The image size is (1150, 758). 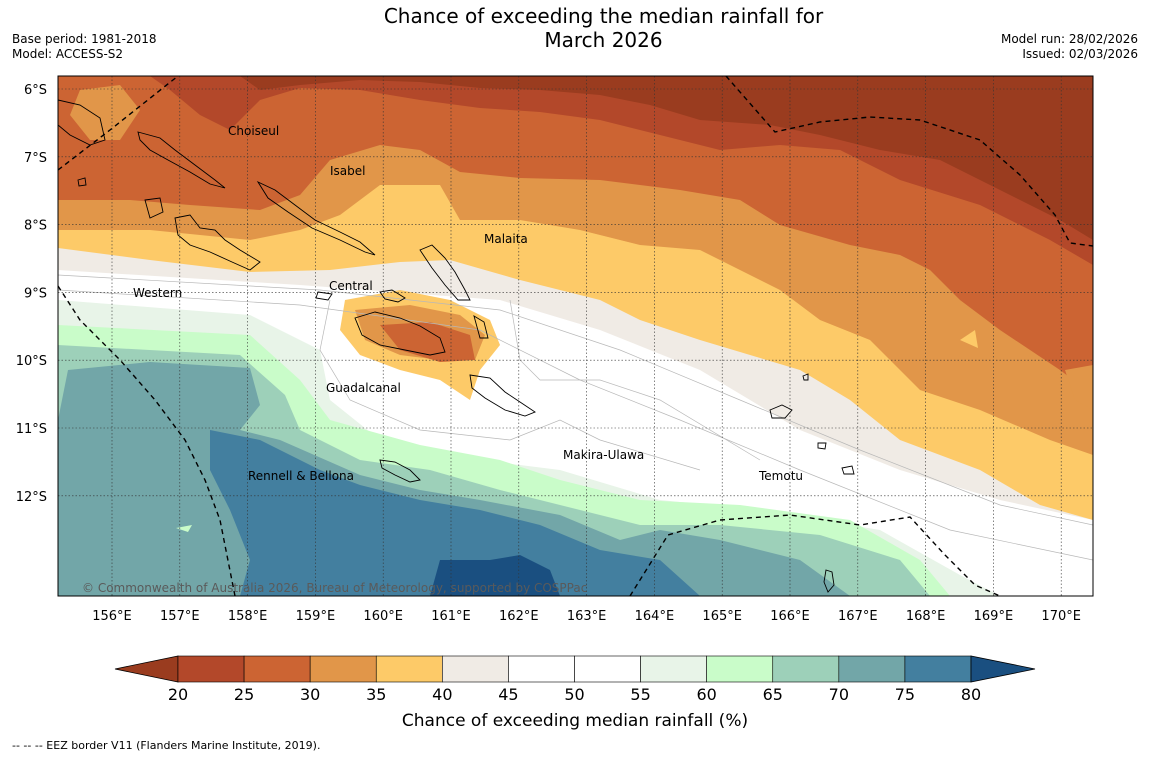 I want to click on rennell-island, so click(x=400, y=471).